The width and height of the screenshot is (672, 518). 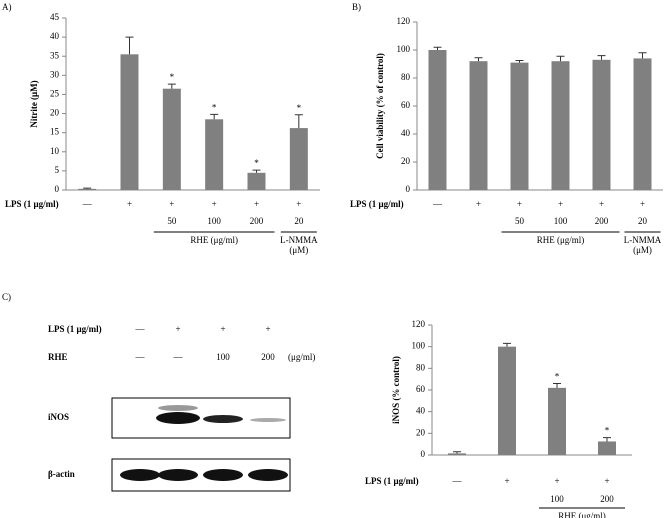 What do you see at coordinates (7, 7) in the screenshot?
I see `panel-label: A)` at bounding box center [7, 7].